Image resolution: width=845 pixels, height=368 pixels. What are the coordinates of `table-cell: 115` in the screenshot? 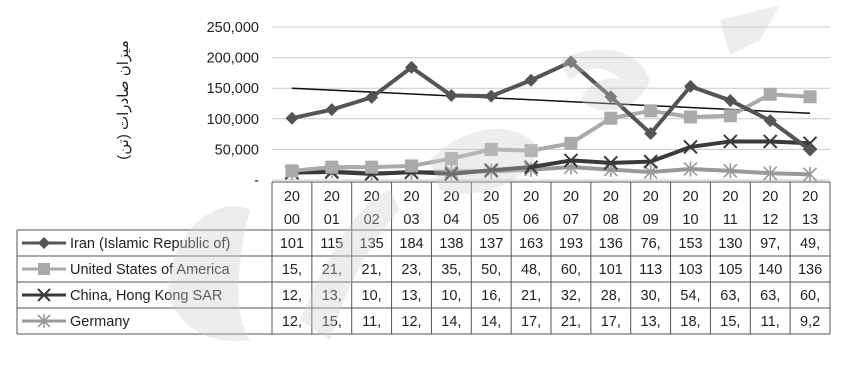 It's located at (331, 244).